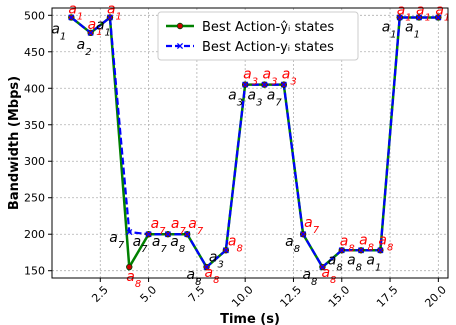 The image size is (456, 325). What do you see at coordinates (197, 294) in the screenshot?
I see `x-tick-label: 7.5` at bounding box center [197, 294].